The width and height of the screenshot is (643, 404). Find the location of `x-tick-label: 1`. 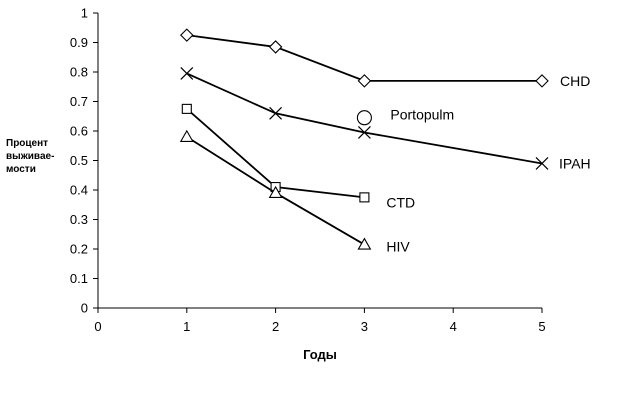

x-tick-label: 1 is located at coordinates (186, 326).